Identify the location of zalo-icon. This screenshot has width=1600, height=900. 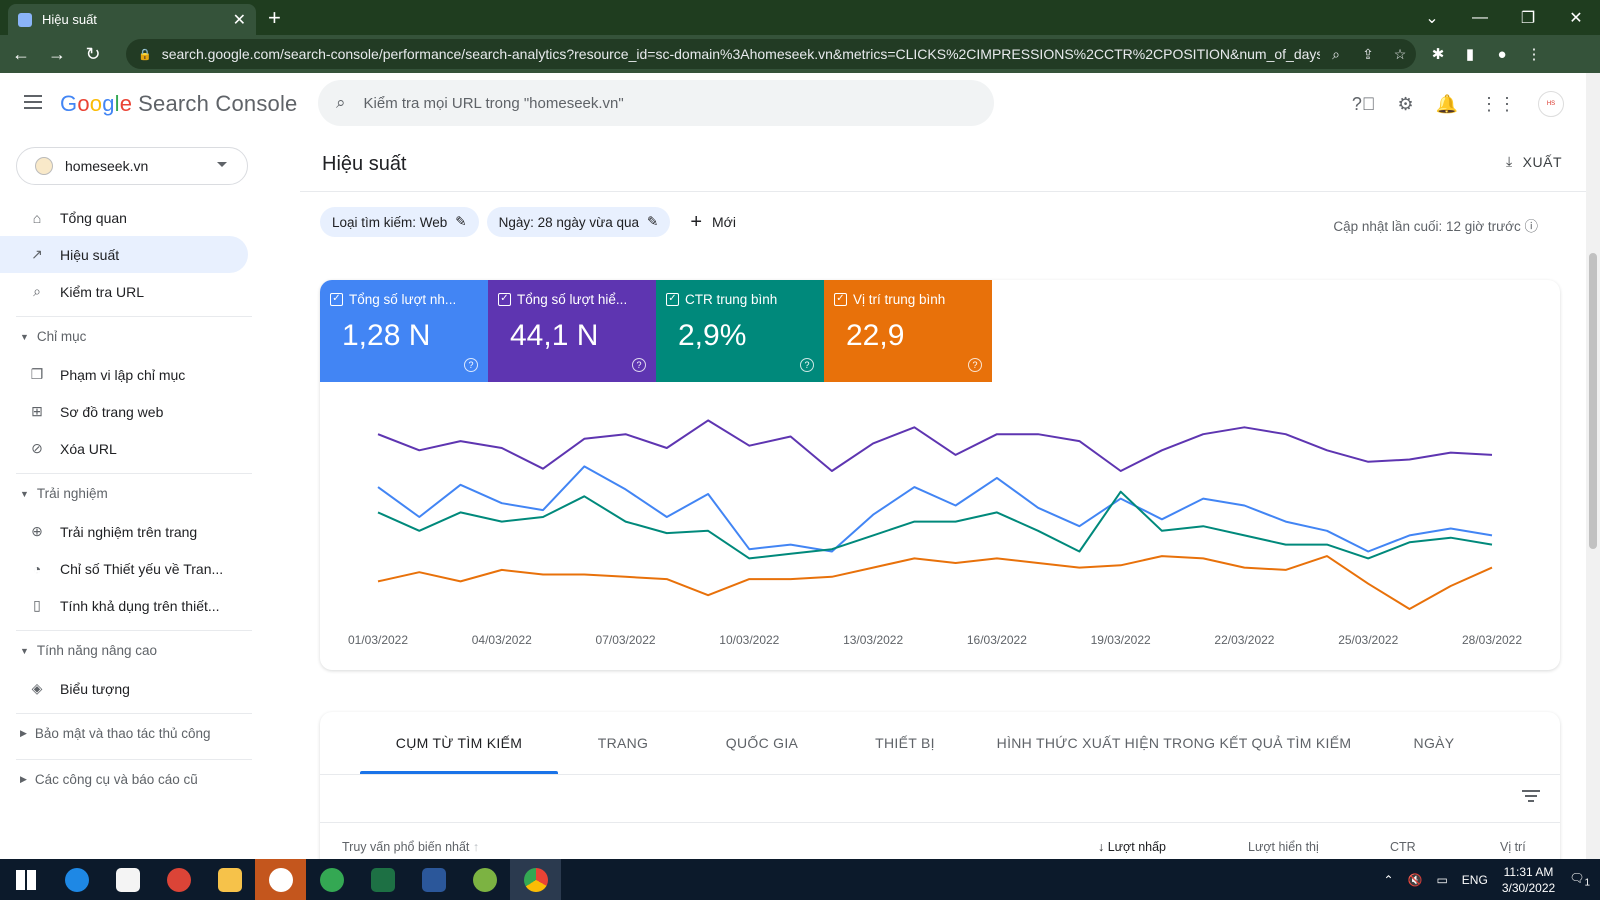
(280, 879).